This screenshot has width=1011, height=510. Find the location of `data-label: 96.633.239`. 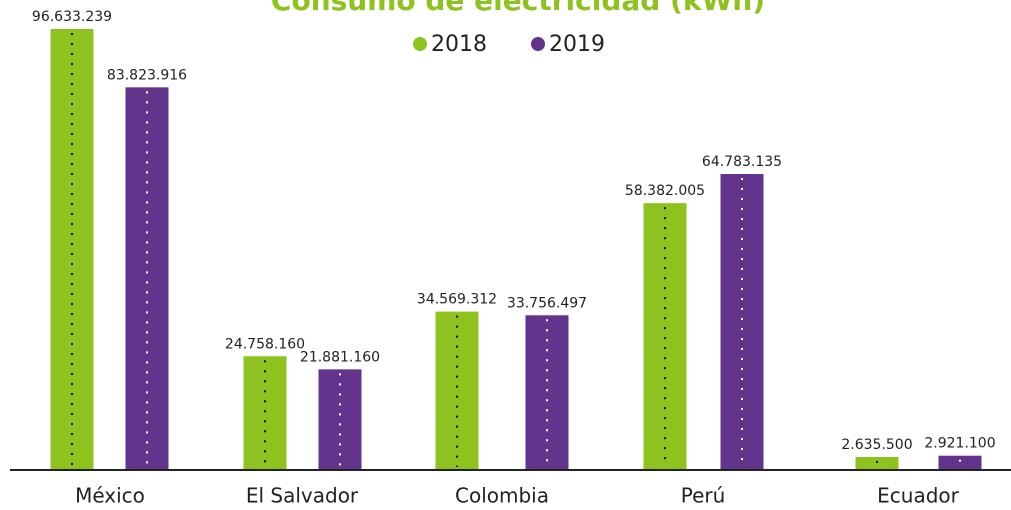

data-label: 96.633.239 is located at coordinates (72, 17).